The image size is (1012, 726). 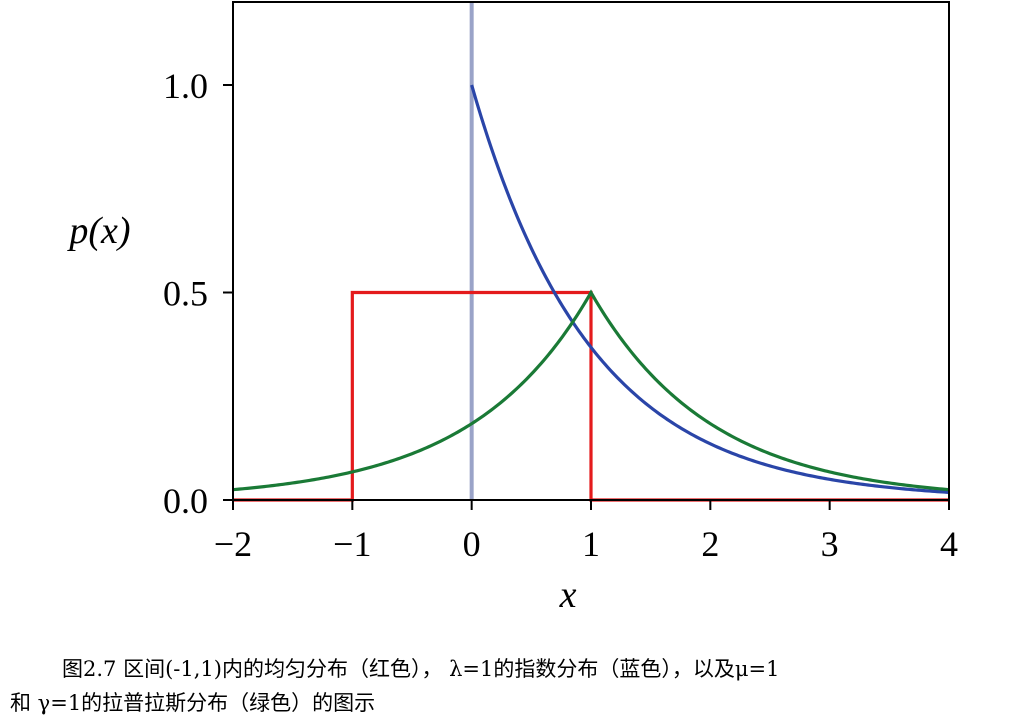 I want to click on x-tick-label: 2, so click(x=710, y=544).